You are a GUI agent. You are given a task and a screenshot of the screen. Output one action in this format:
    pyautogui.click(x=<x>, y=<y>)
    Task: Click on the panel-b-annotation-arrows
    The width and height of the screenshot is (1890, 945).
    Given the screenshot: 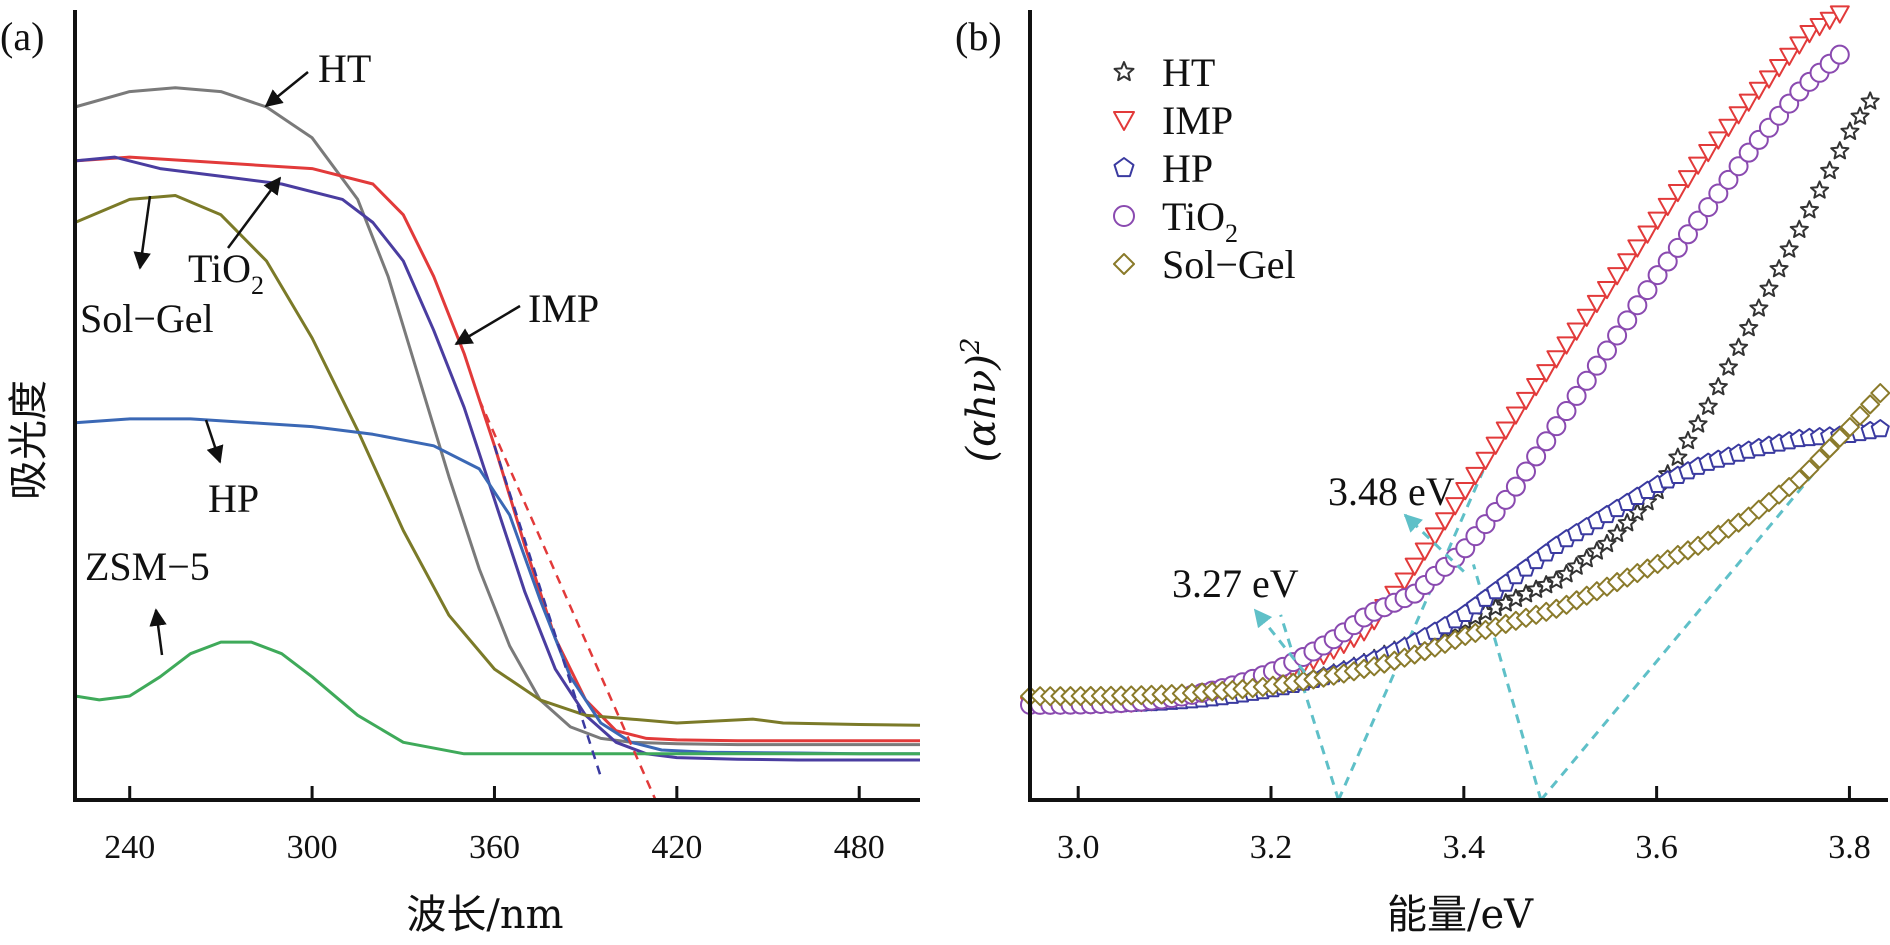 What is the action you would take?
    pyautogui.click(x=1359, y=593)
    